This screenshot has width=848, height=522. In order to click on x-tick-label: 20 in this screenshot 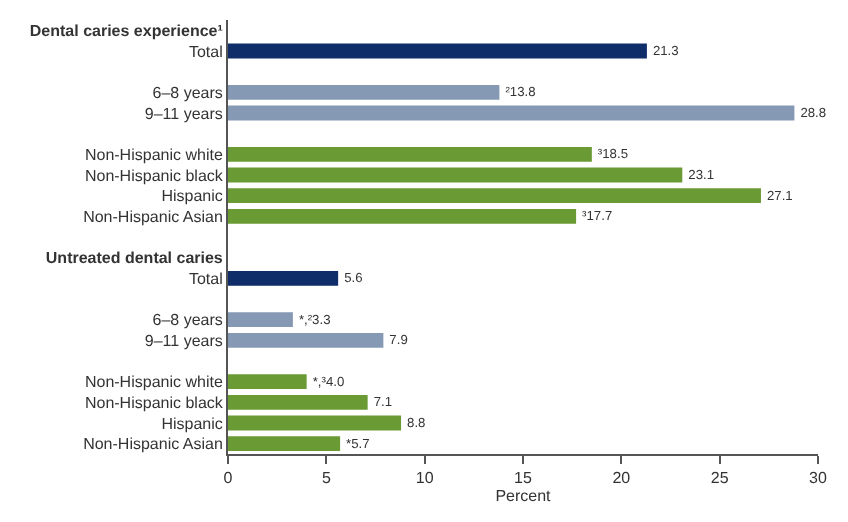, I will do `click(622, 478)`.